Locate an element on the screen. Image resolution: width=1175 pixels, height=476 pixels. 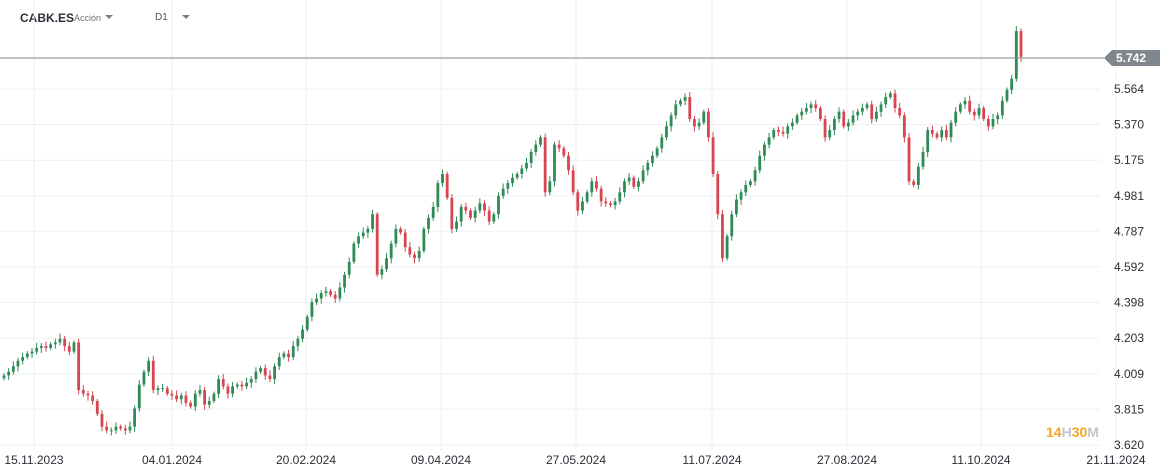
y-tick-label: 4.009 is located at coordinates (1129, 374).